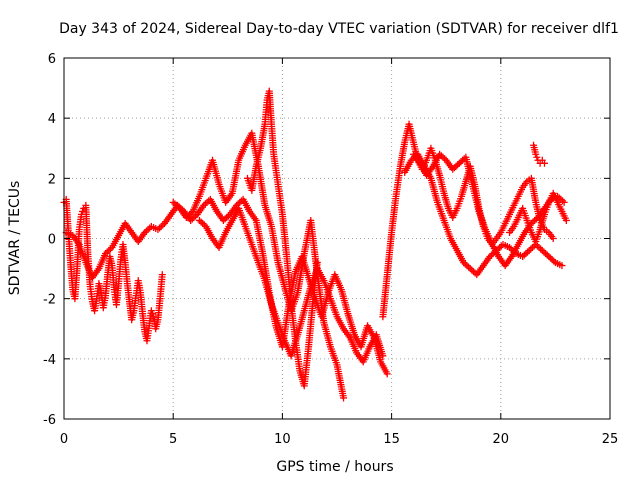  What do you see at coordinates (391, 439) in the screenshot?
I see `x-tick-label: 15` at bounding box center [391, 439].